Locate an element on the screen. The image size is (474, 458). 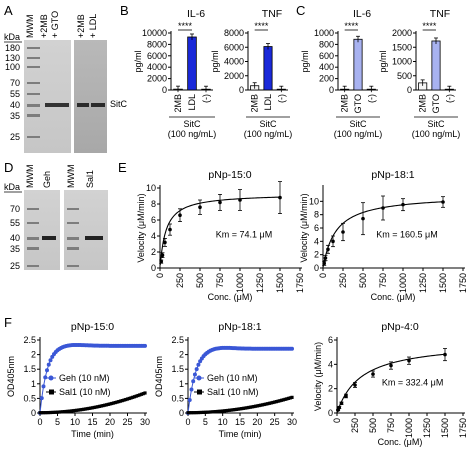
legend-label: Sal1 (10 nM) is located at coordinates (85, 392).